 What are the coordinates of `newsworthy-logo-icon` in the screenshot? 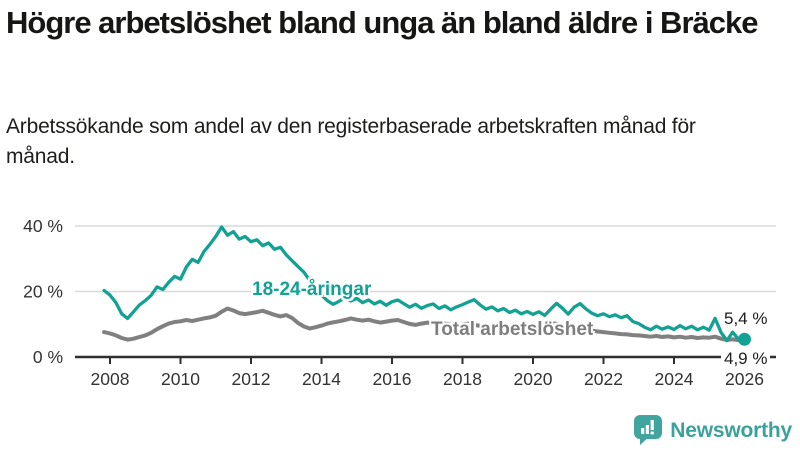 It's located at (648, 430).